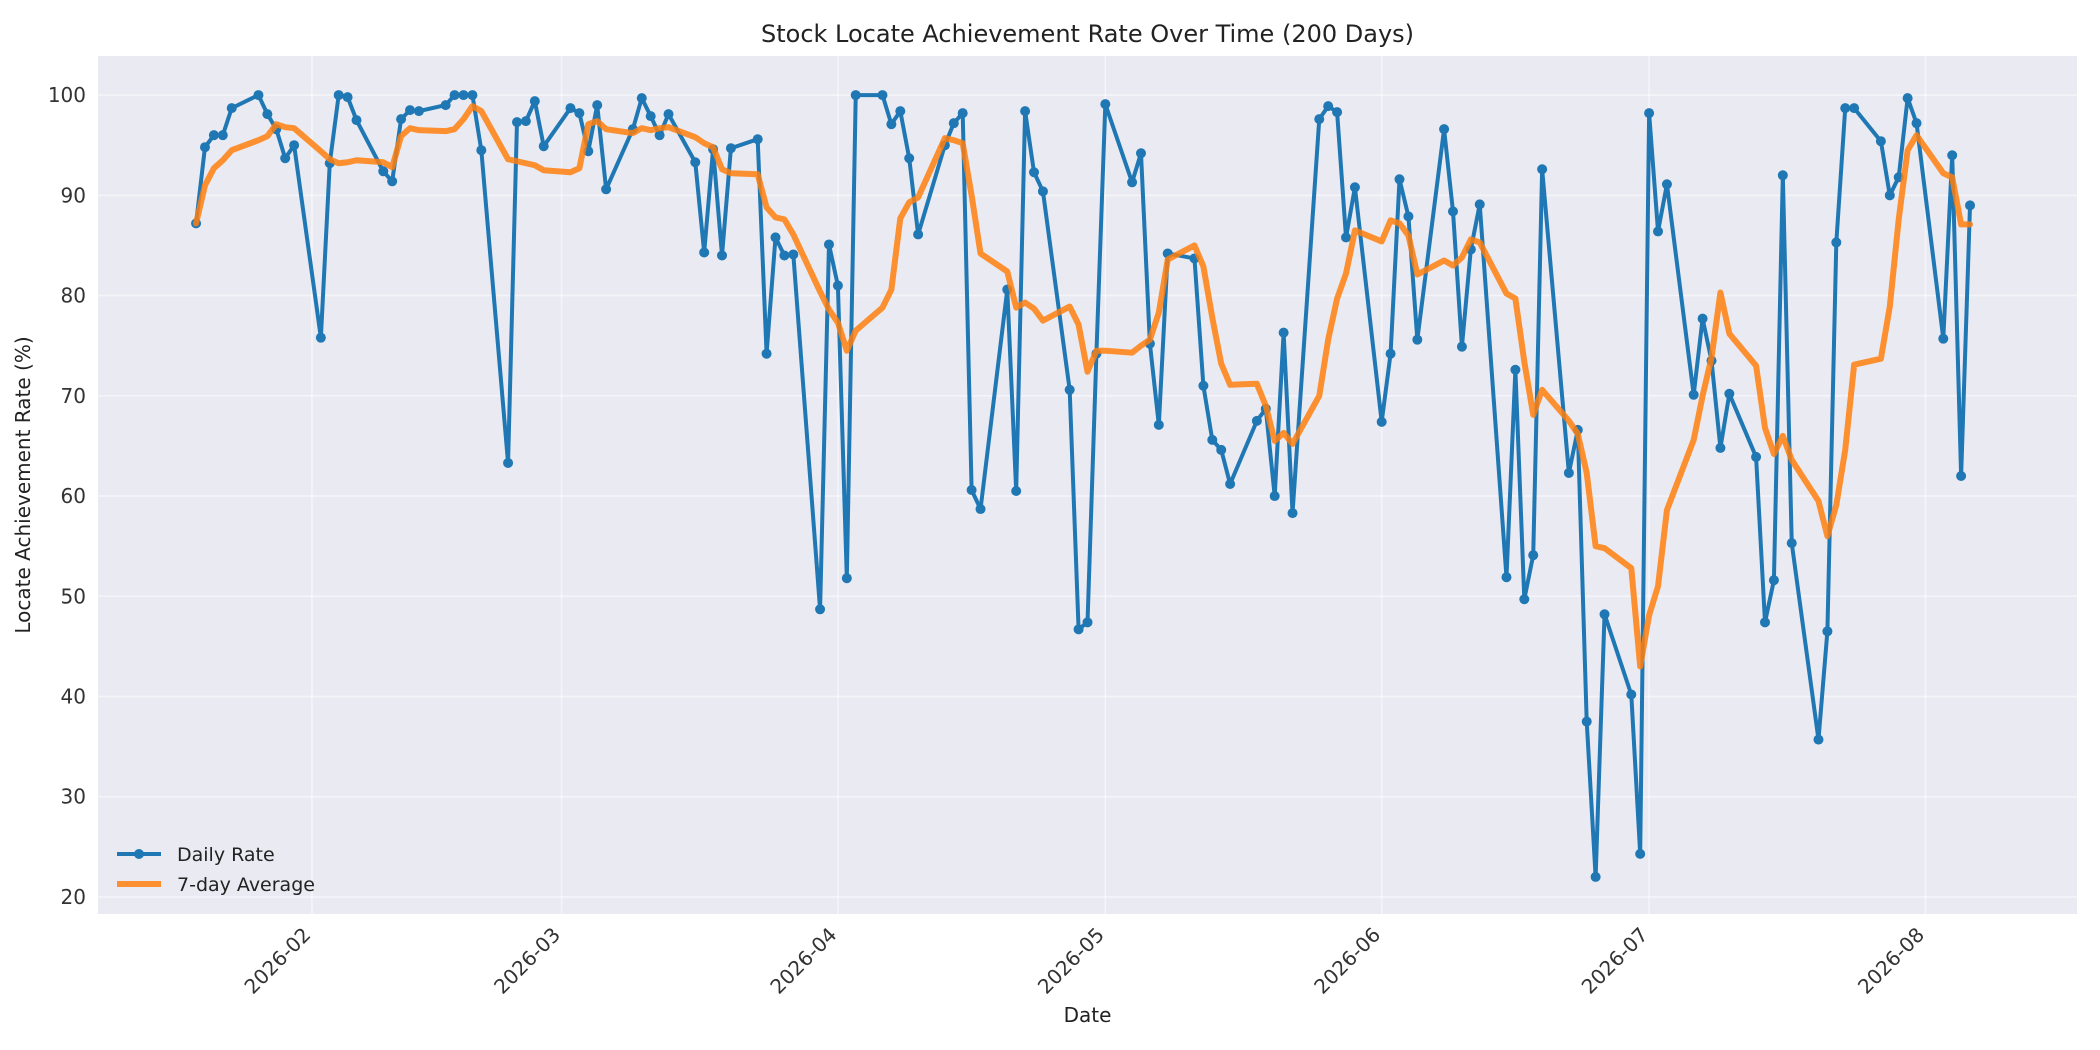  Describe the element at coordinates (803, 961) in the screenshot. I see `x-tick-label: 2026-04` at that location.